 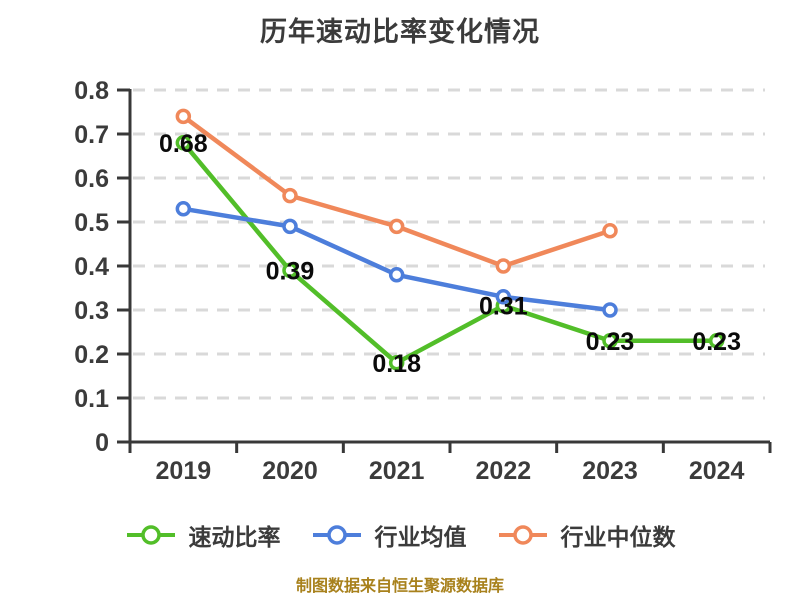 What do you see at coordinates (234, 537) in the screenshot?
I see `legend-label-quick-ratio: 速动比率` at bounding box center [234, 537].